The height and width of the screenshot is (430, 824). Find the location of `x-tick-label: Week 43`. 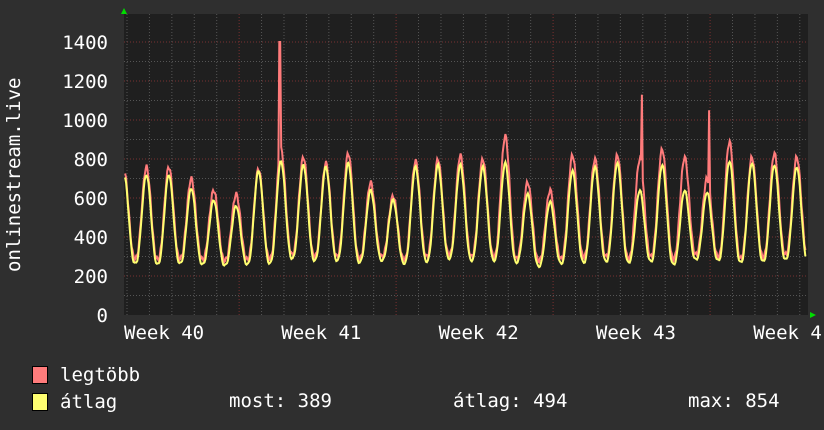

x-tick-label: Week 43 is located at coordinates (636, 333).